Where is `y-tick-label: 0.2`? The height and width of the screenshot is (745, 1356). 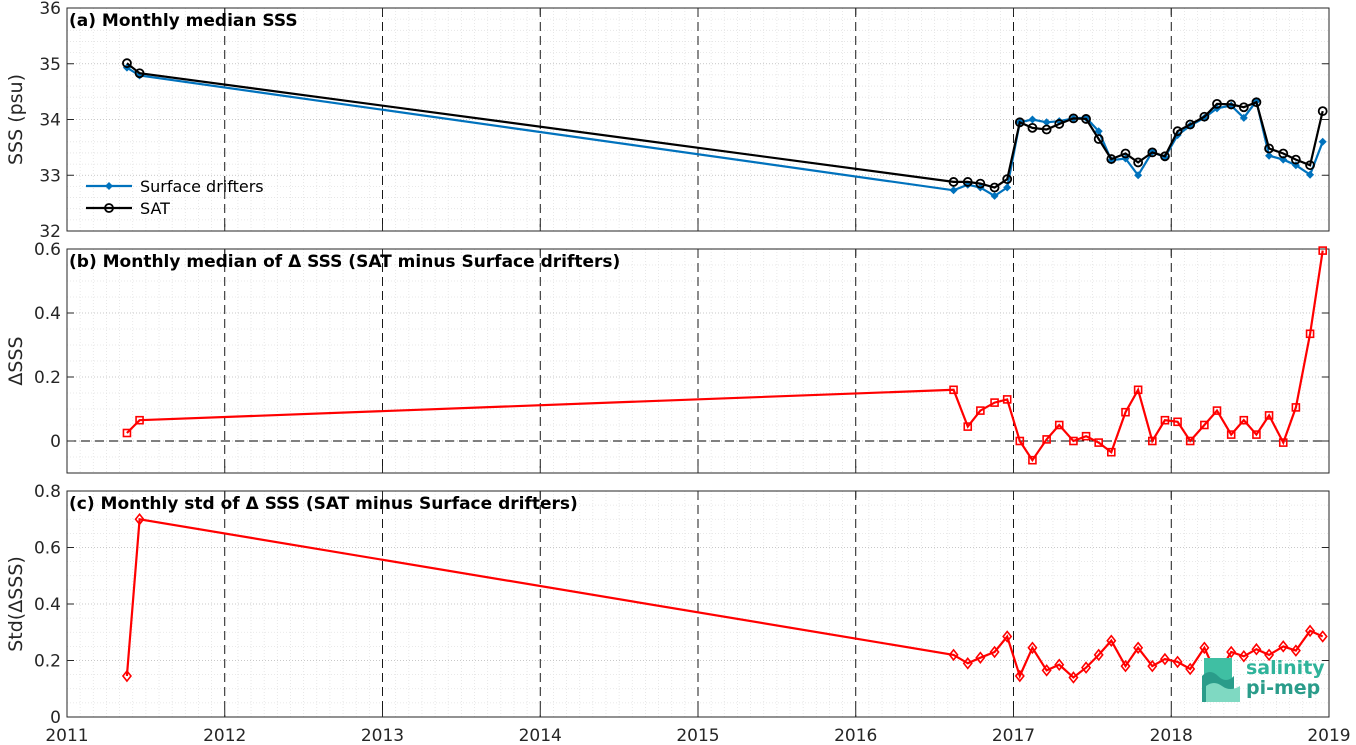
y-tick-label: 0.2 is located at coordinates (47, 662).